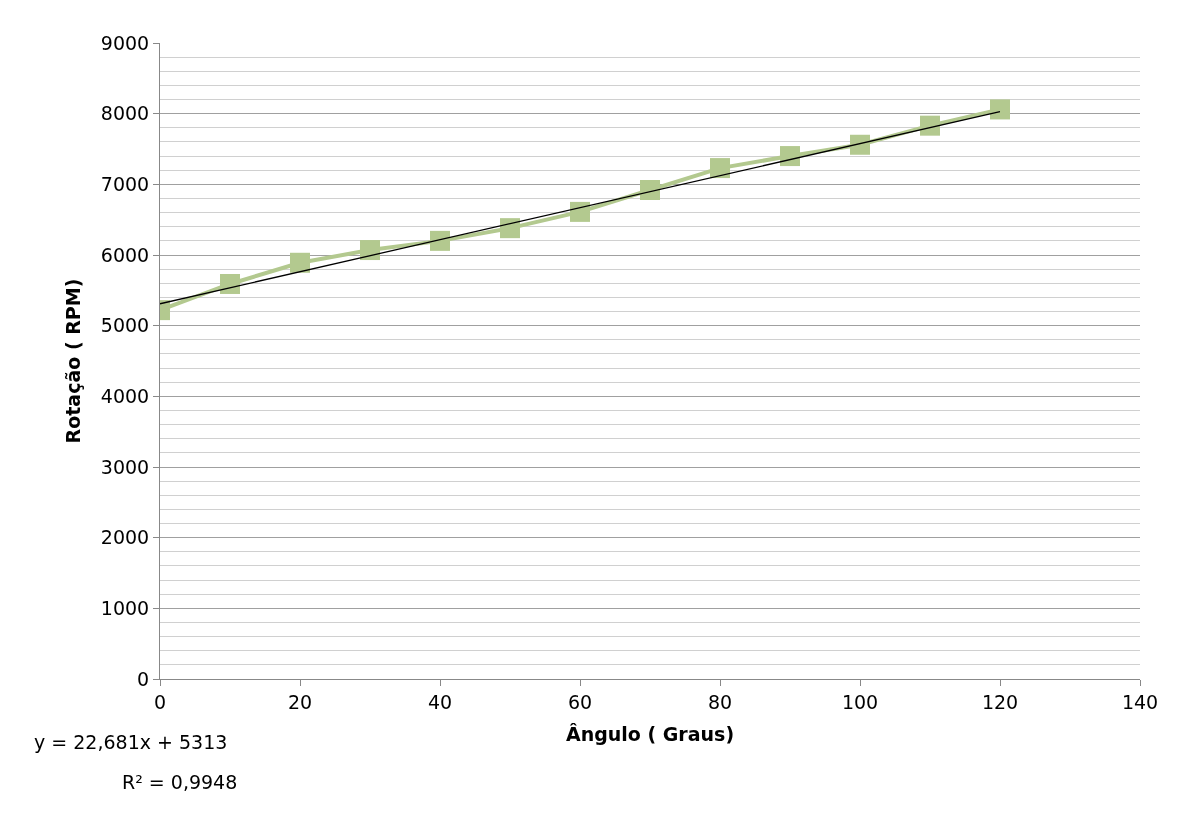 Image resolution: width=1198 pixels, height=820 pixels. I want to click on y-tick-label: 6000, so click(125, 254).